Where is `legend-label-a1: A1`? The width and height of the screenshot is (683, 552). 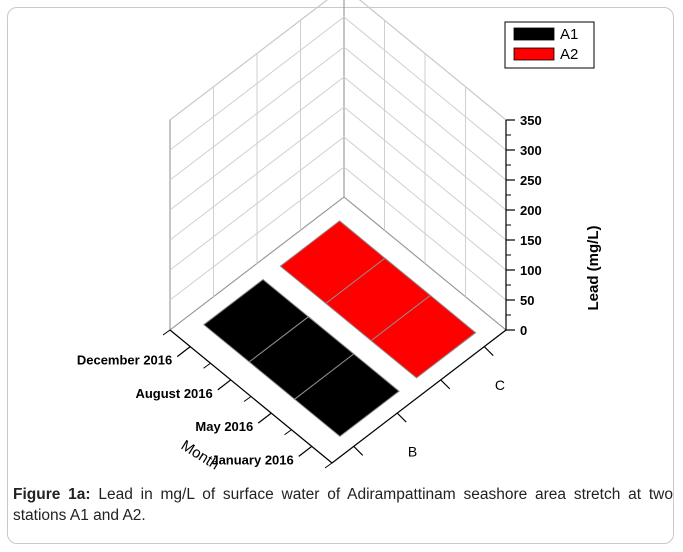
legend-label-a1: A1 is located at coordinates (569, 34).